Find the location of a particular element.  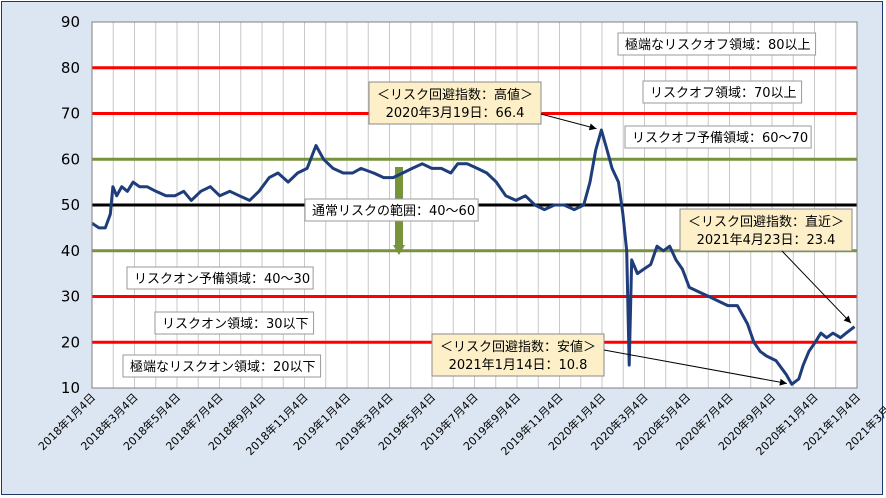

zone-label-text: 通常リスクの範囲：40～60 is located at coordinates (393, 211).